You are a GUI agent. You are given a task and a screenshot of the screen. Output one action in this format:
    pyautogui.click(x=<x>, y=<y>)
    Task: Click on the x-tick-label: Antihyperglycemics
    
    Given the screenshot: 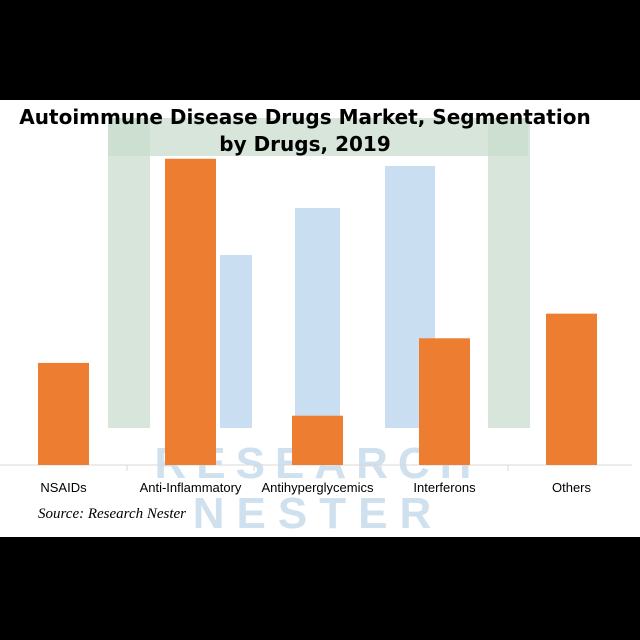 What is the action you would take?
    pyautogui.click(x=318, y=487)
    